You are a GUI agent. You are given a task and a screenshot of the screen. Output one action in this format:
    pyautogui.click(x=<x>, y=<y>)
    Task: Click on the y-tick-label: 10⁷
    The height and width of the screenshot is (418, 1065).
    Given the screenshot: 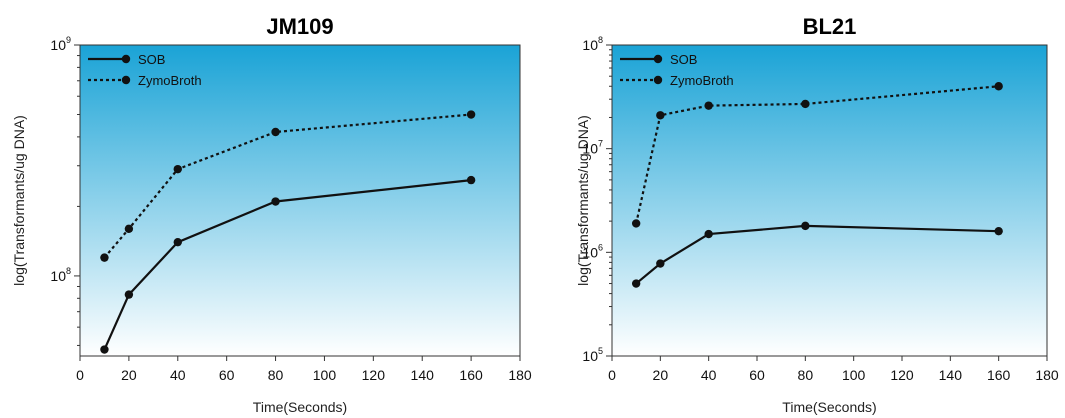 What is the action you would take?
    pyautogui.click(x=592, y=148)
    